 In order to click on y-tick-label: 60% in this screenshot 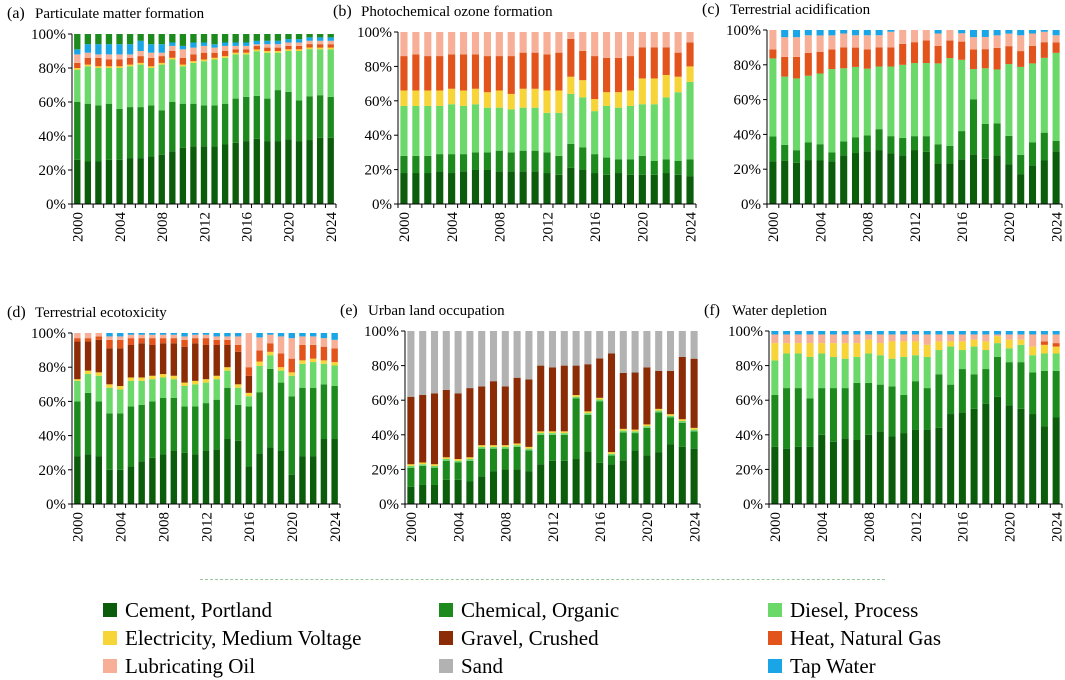, I will do `click(750, 401)`.